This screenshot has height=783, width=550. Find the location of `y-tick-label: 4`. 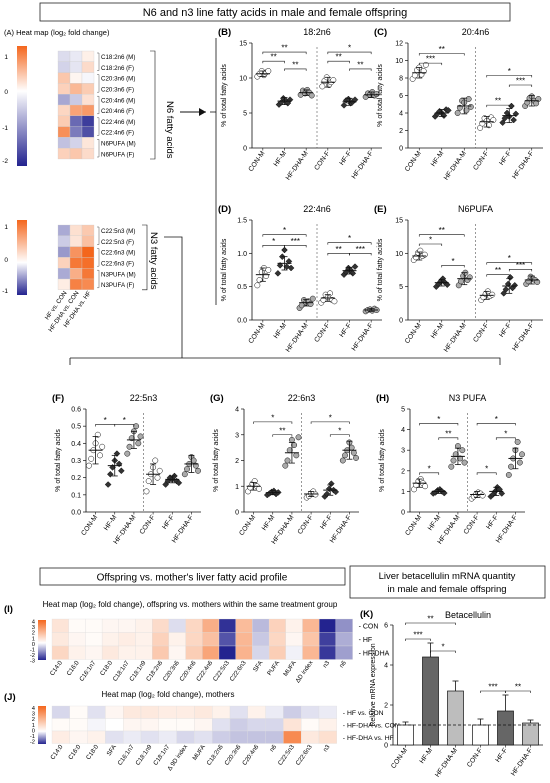

y-tick-label: 4 is located at coordinates (237, 410).